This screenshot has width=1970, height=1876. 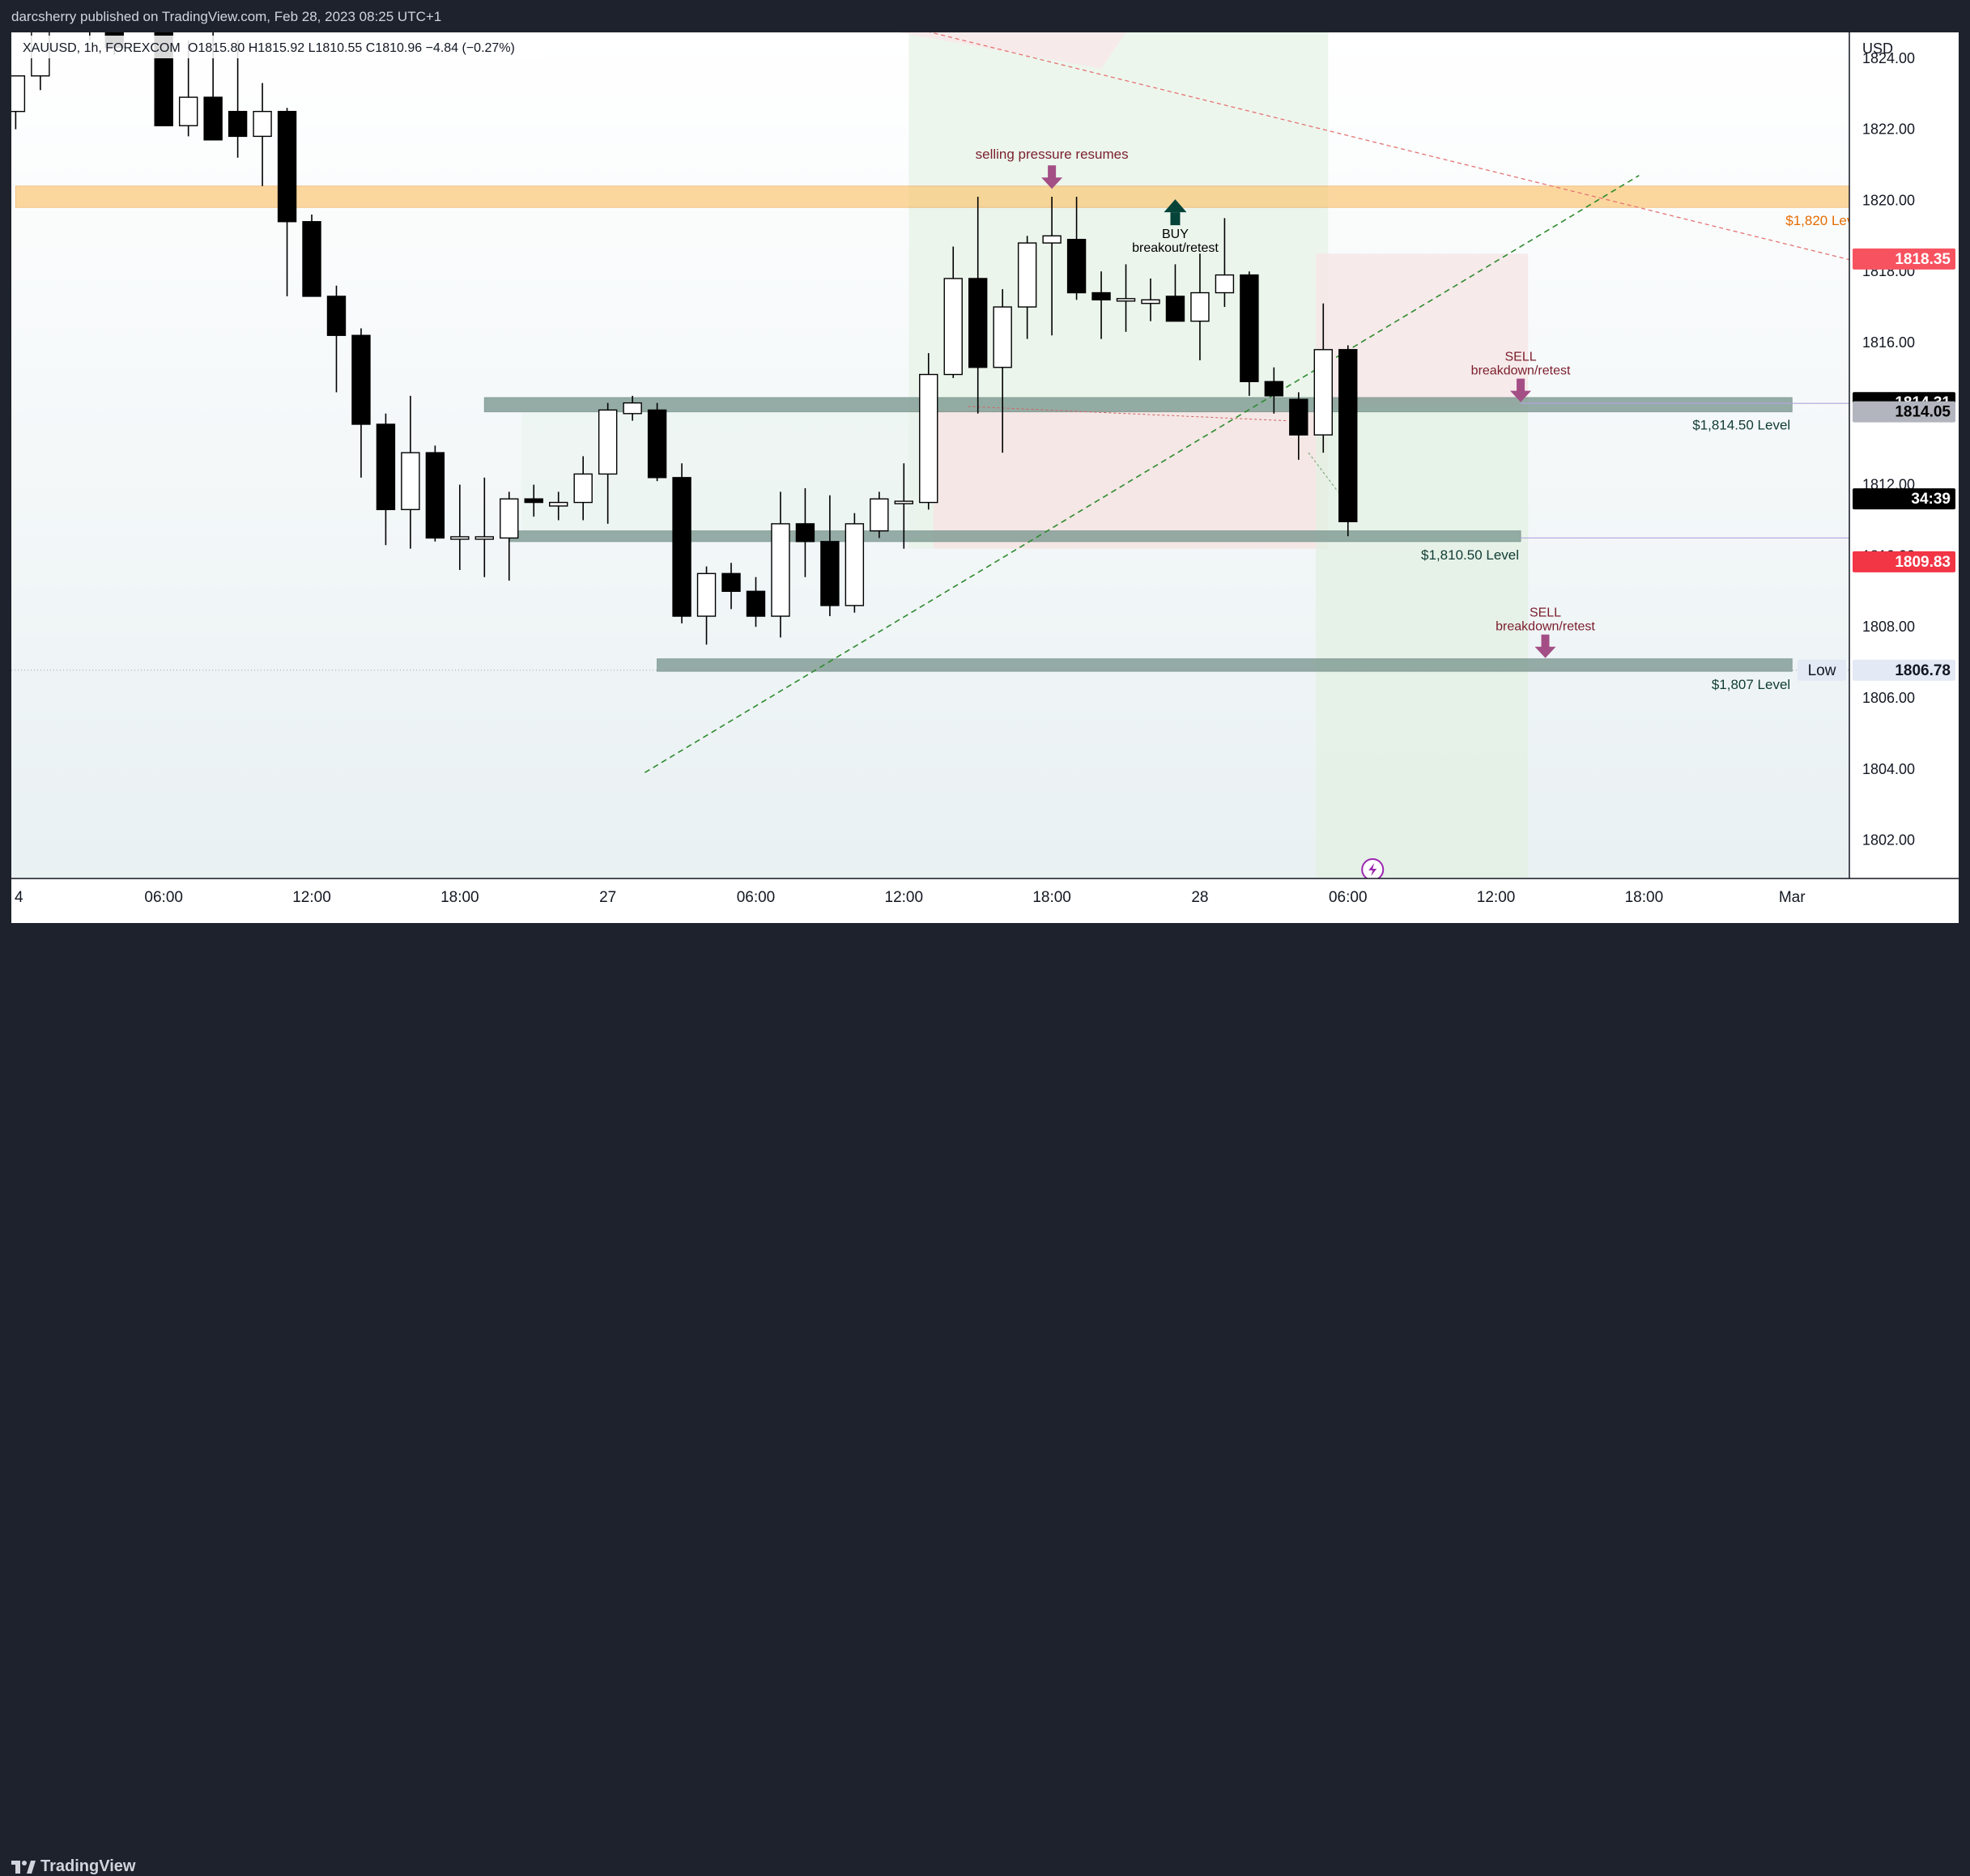 I want to click on trade-guide-line, so click(x=1323, y=472).